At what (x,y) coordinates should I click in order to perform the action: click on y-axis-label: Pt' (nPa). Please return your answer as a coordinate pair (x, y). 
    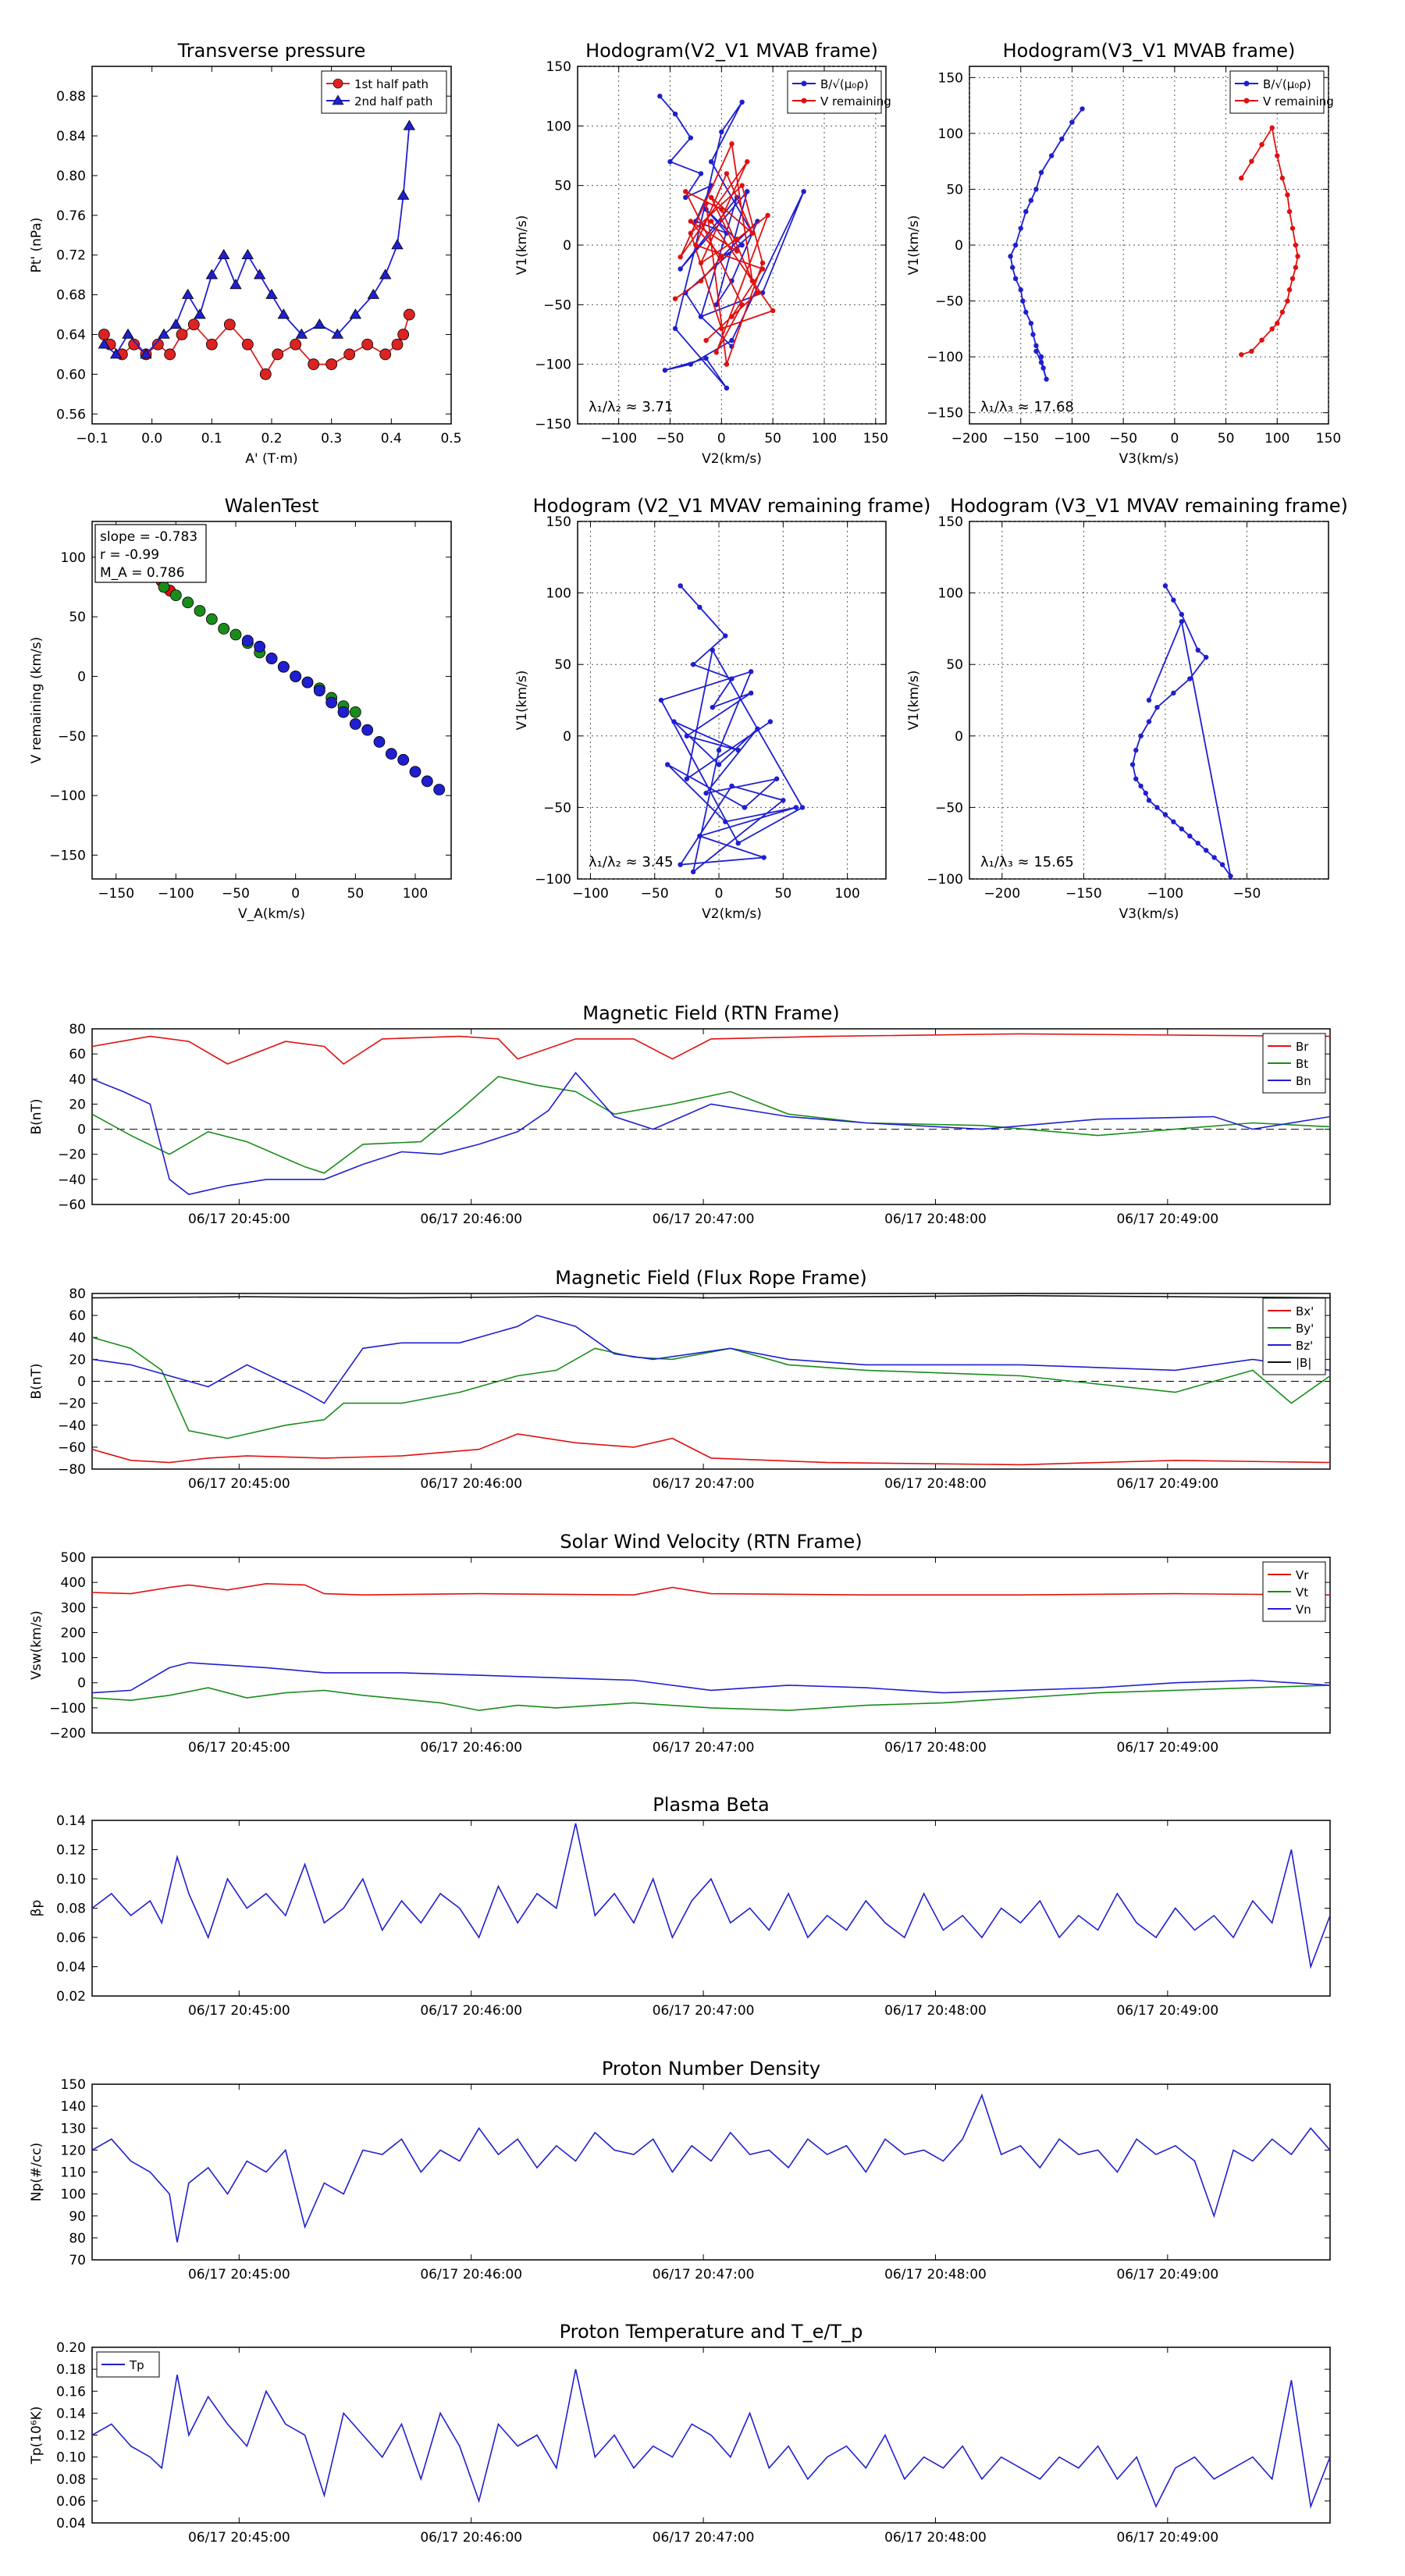
    Looking at the image, I should click on (36, 245).